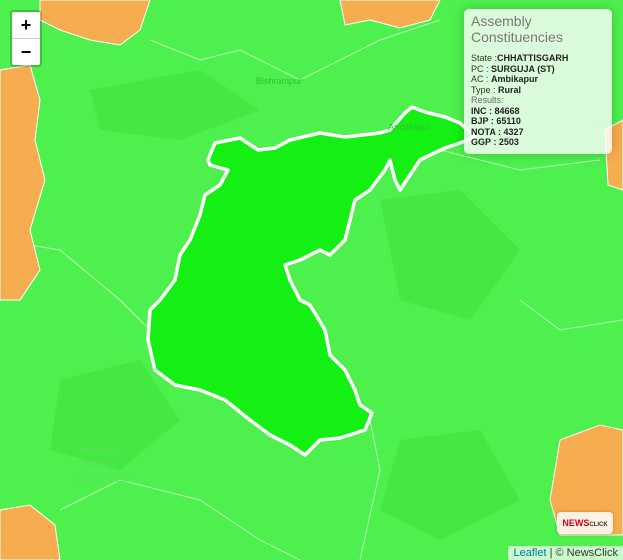 Image resolution: width=623 pixels, height=560 pixels. Describe the element at coordinates (481, 68) in the screenshot. I see `pc-label: PC :` at that location.